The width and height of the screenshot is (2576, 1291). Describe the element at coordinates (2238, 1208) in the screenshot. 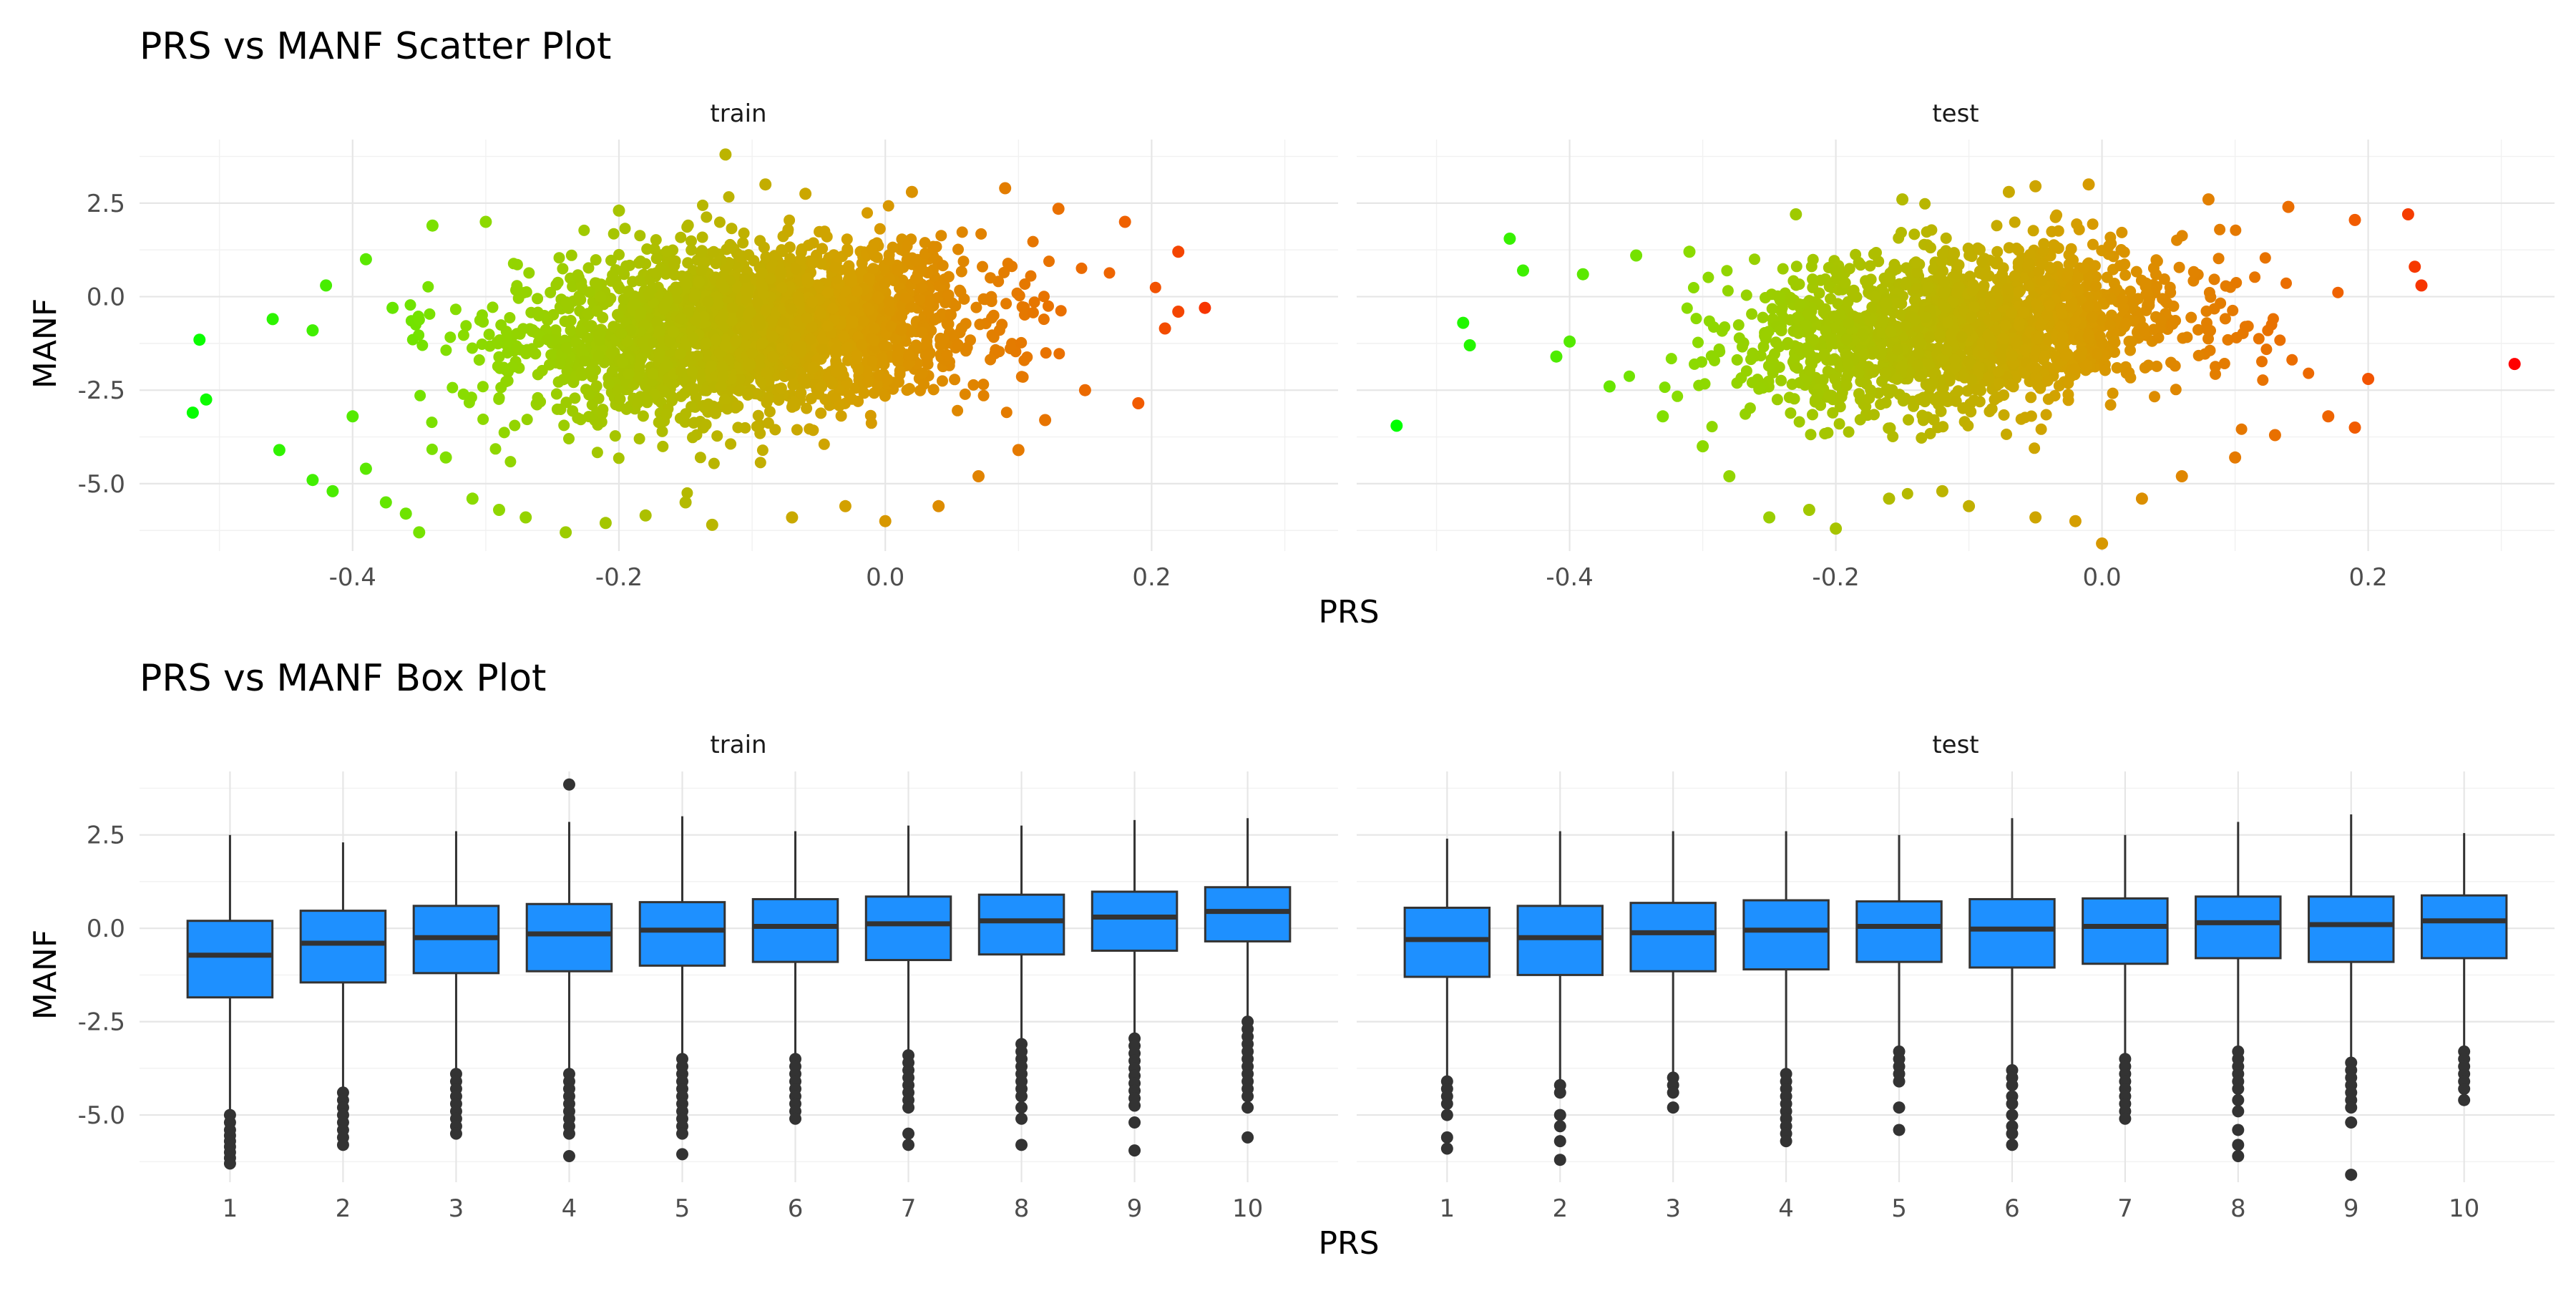

I see `box-x-tick-label: 8` at that location.